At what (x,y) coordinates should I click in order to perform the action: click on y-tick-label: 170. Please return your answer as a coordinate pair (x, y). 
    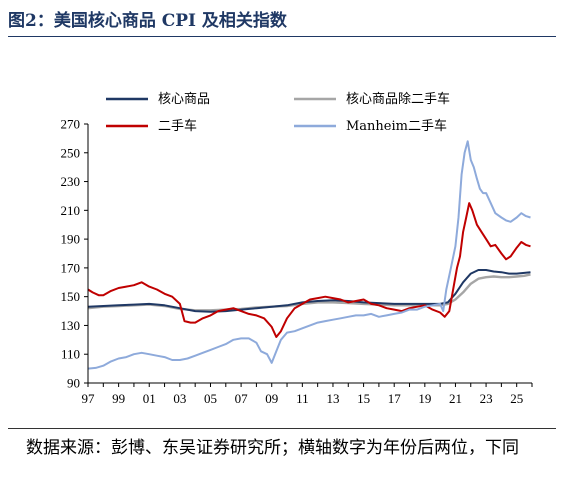
    Looking at the image, I should click on (71, 267).